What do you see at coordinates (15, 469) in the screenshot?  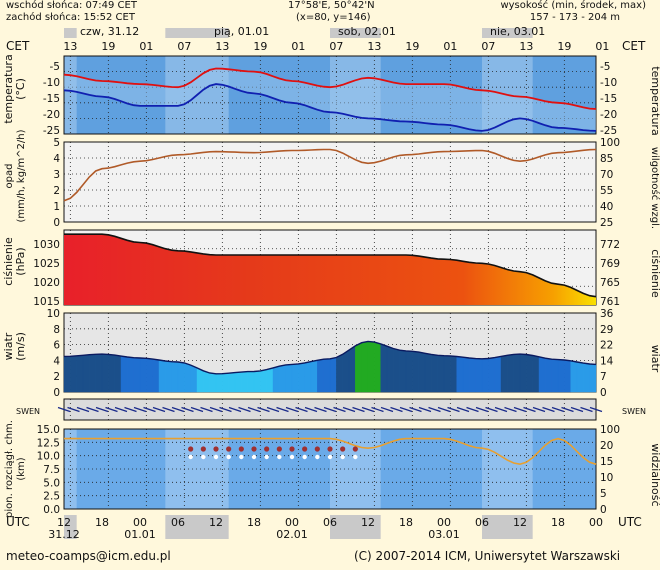 I see `cloud-left-axis-label: pion. rozciągł. chm. (km)` at bounding box center [15, 469].